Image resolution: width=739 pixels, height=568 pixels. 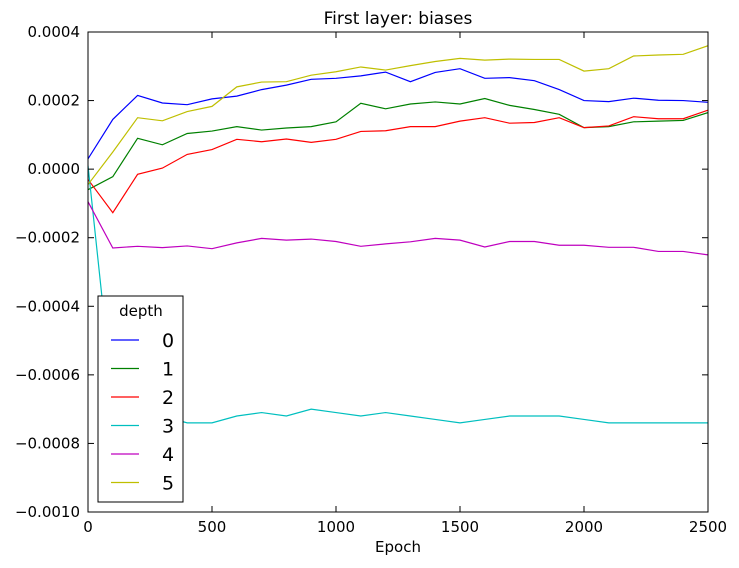 I want to click on x-tick-label: 1000, so click(x=336, y=527).